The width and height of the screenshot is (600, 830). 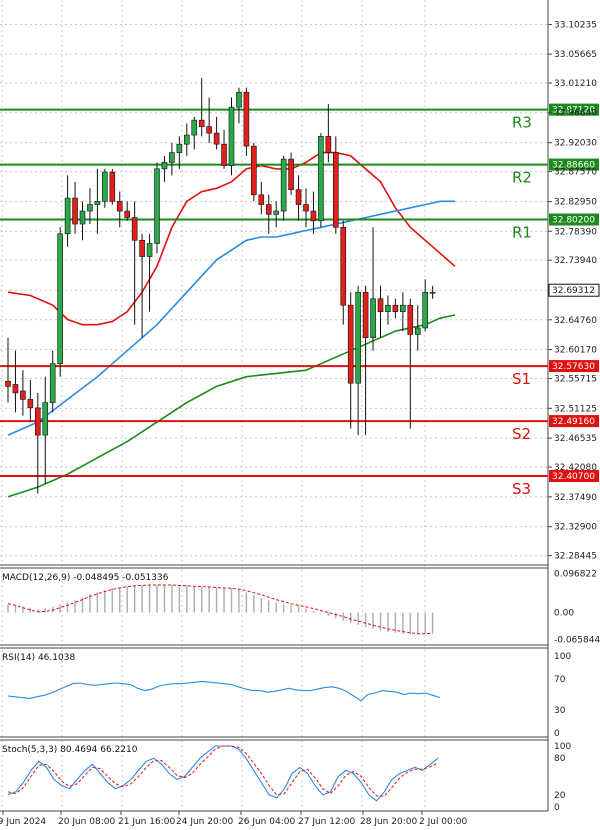 What do you see at coordinates (575, 409) in the screenshot?
I see `price-tick-label: 32.51125` at bounding box center [575, 409].